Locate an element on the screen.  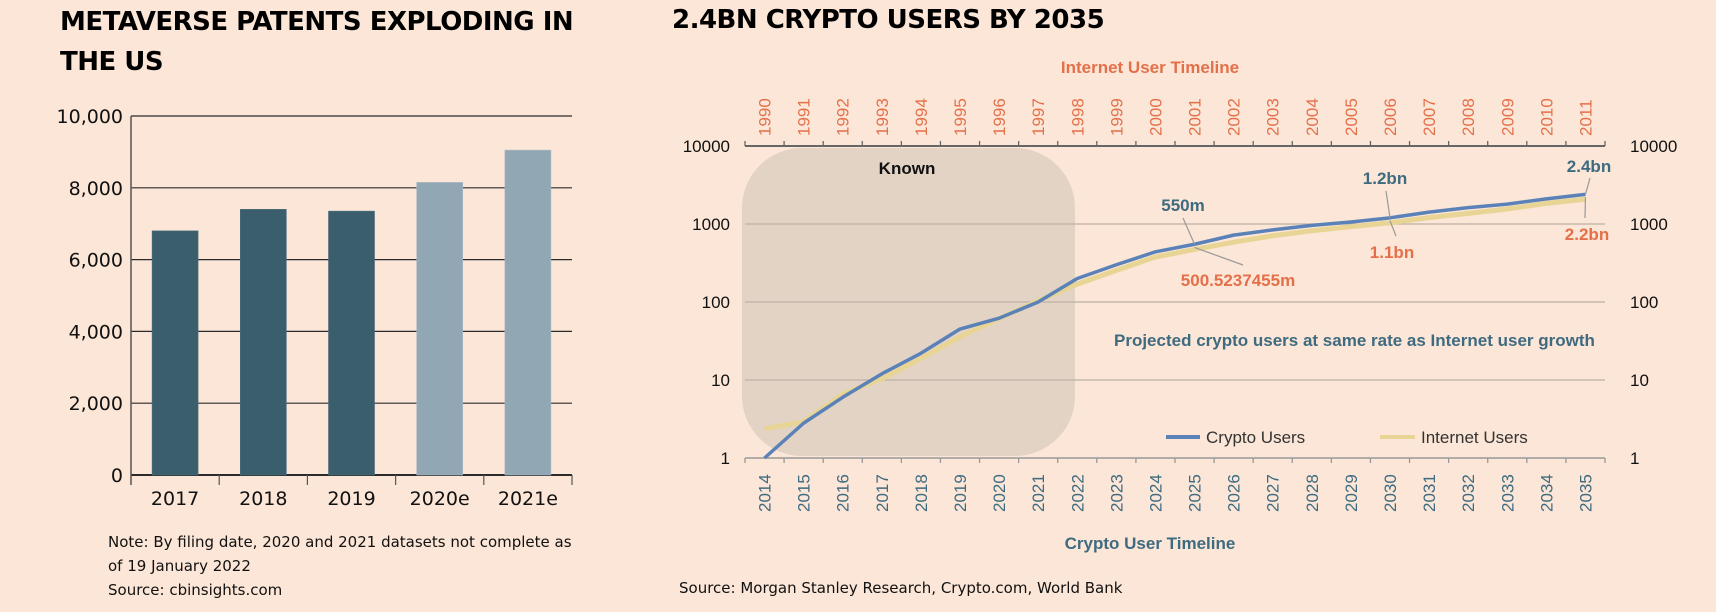
x-tick-label: 2019 is located at coordinates (351, 499).